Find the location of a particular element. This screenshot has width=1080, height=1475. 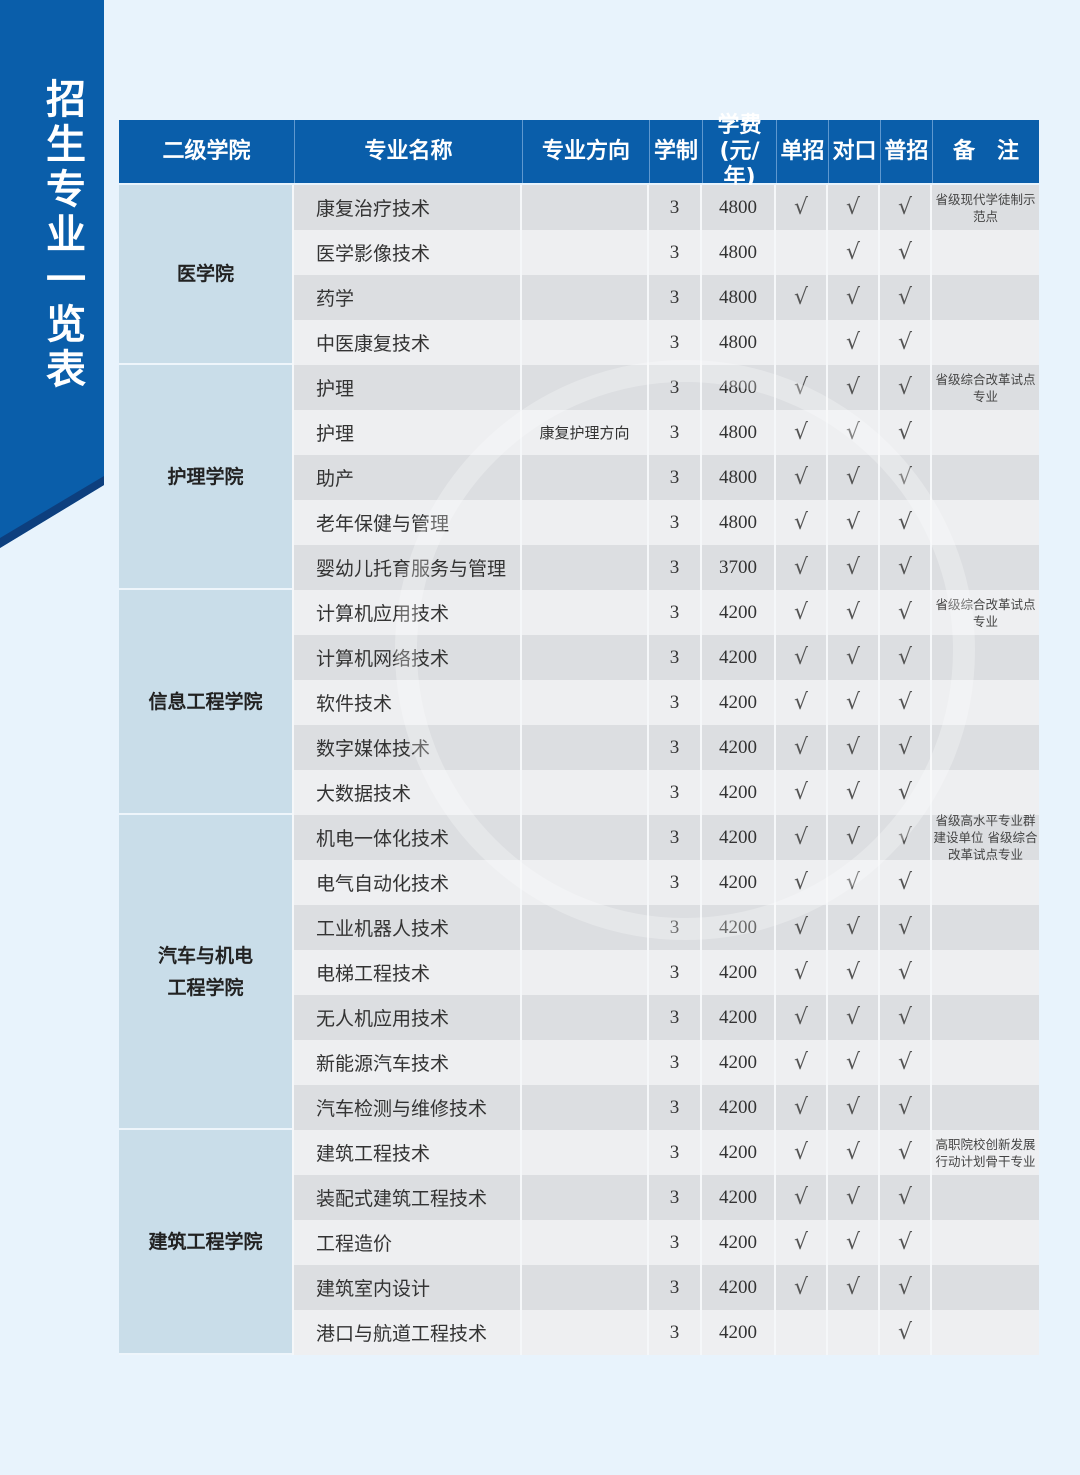

major-name: 老年保健与管理 is located at coordinates (406, 522).